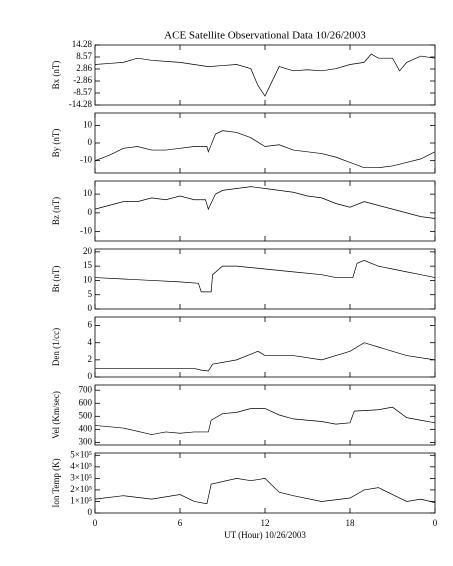  What do you see at coordinates (86, 389) in the screenshot?
I see `y-tick-label: 700` at bounding box center [86, 389].